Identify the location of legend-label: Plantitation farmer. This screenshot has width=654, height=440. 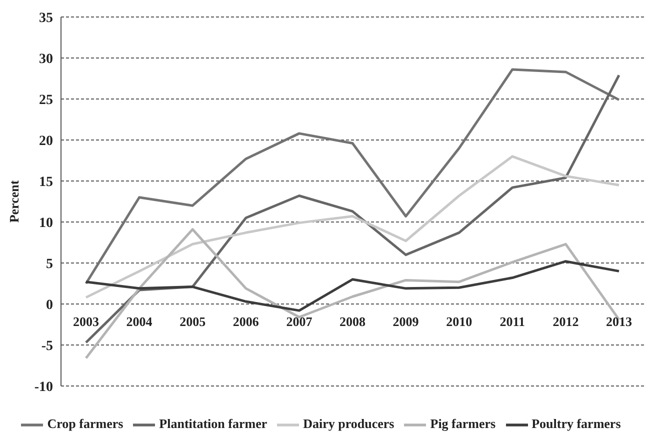
(213, 423).